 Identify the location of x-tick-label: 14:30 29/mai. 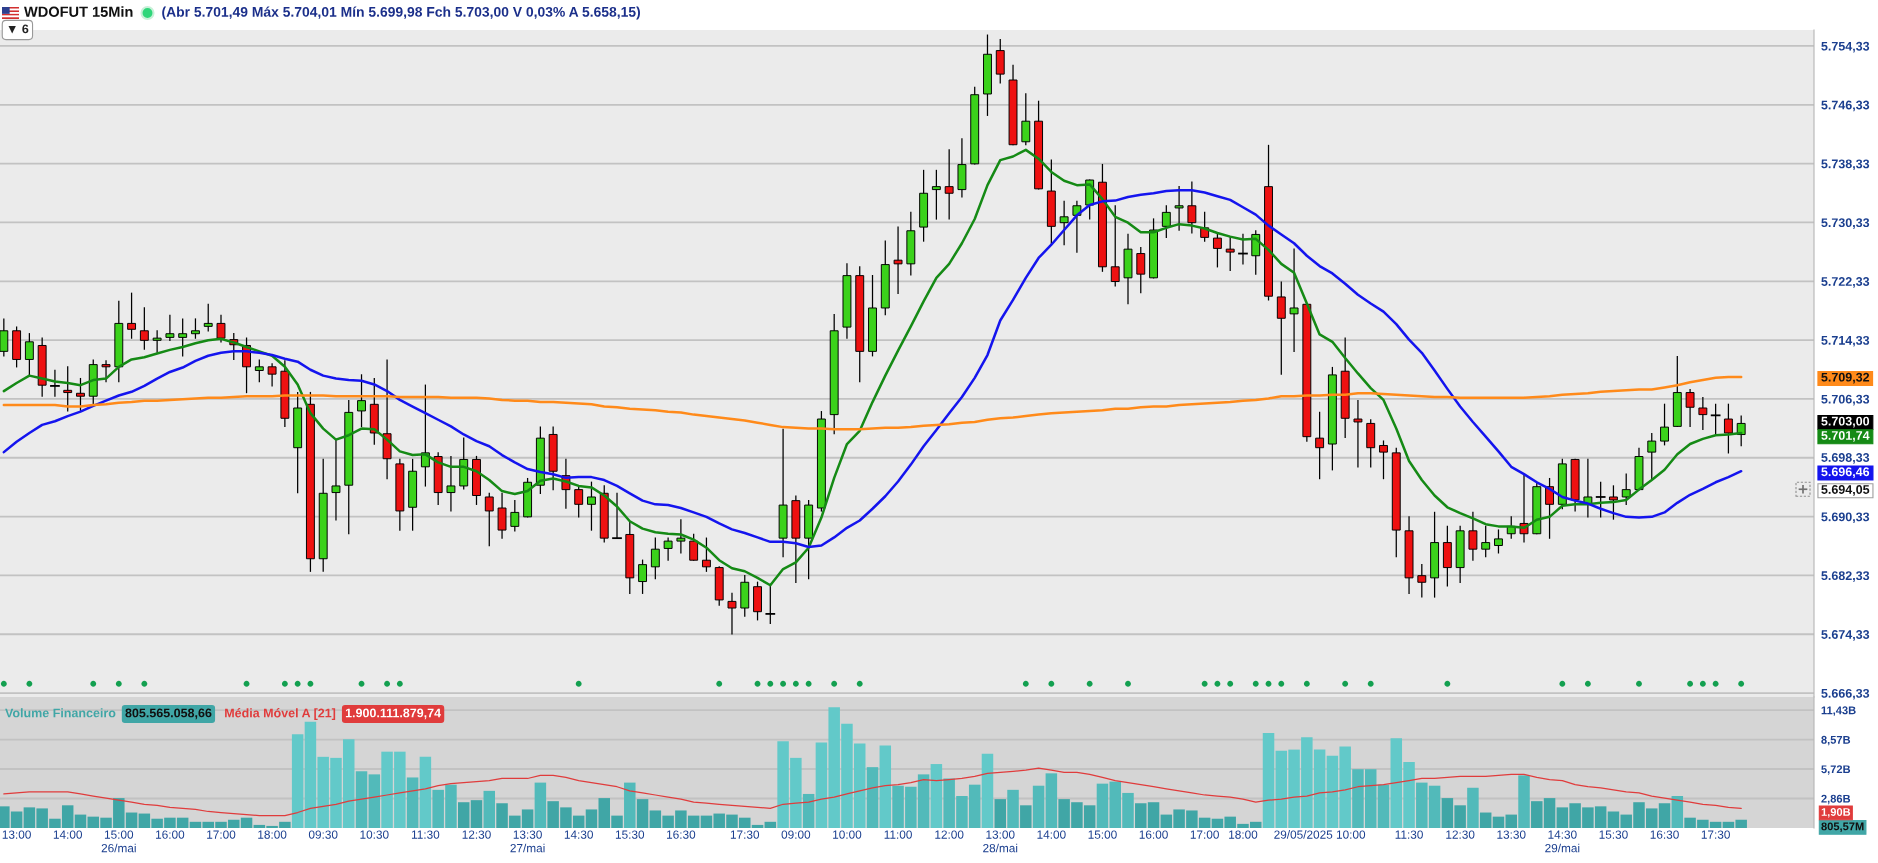
(1562, 841).